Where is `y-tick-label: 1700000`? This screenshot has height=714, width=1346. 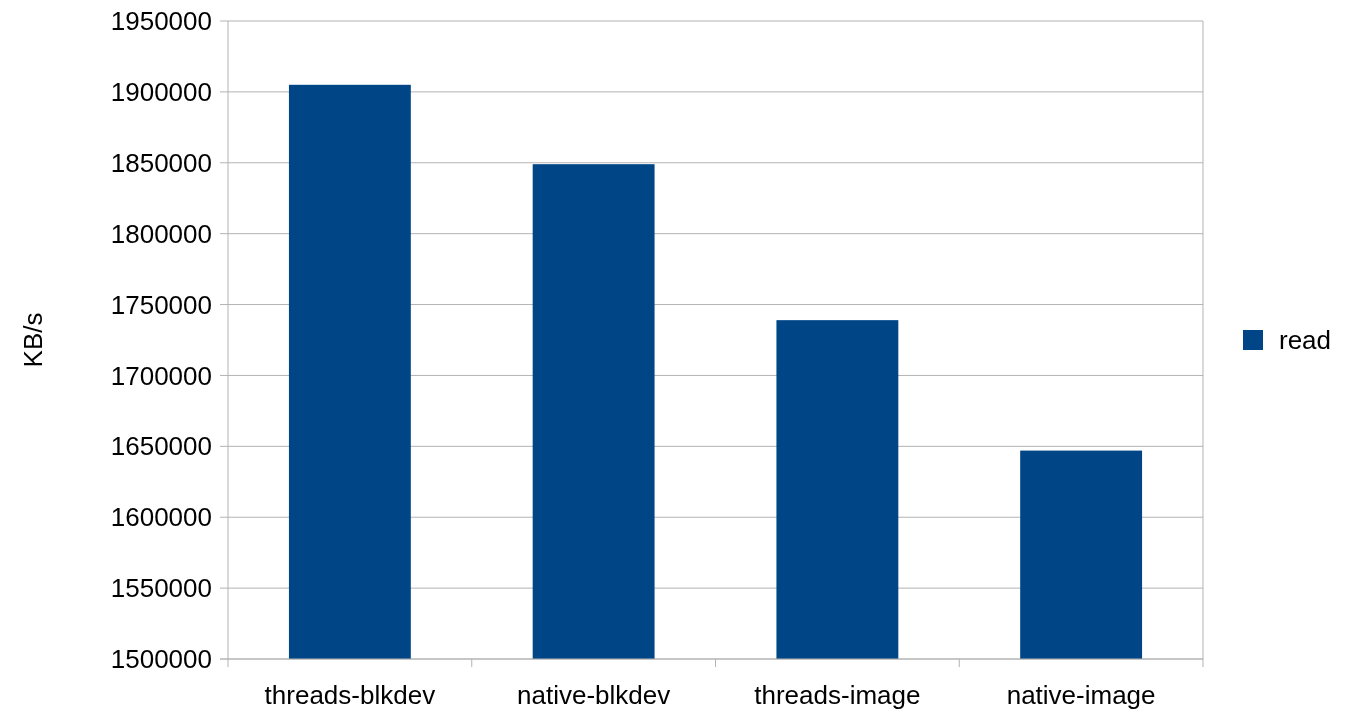 y-tick-label: 1700000 is located at coordinates (161, 375).